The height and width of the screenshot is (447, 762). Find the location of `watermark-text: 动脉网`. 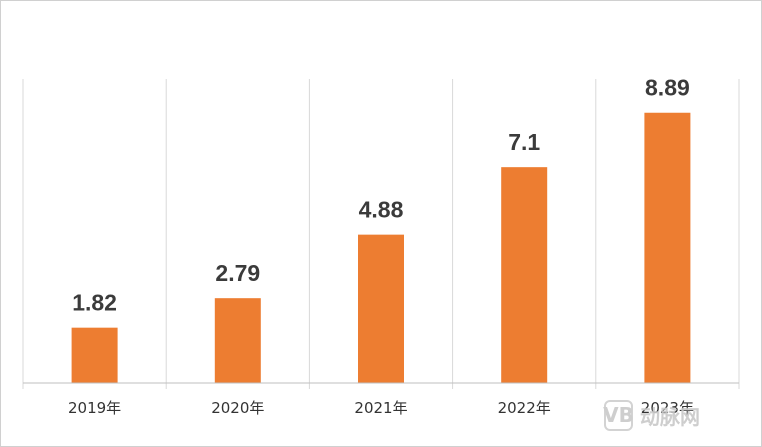

watermark-text: 动脉网 is located at coordinates (670, 417).